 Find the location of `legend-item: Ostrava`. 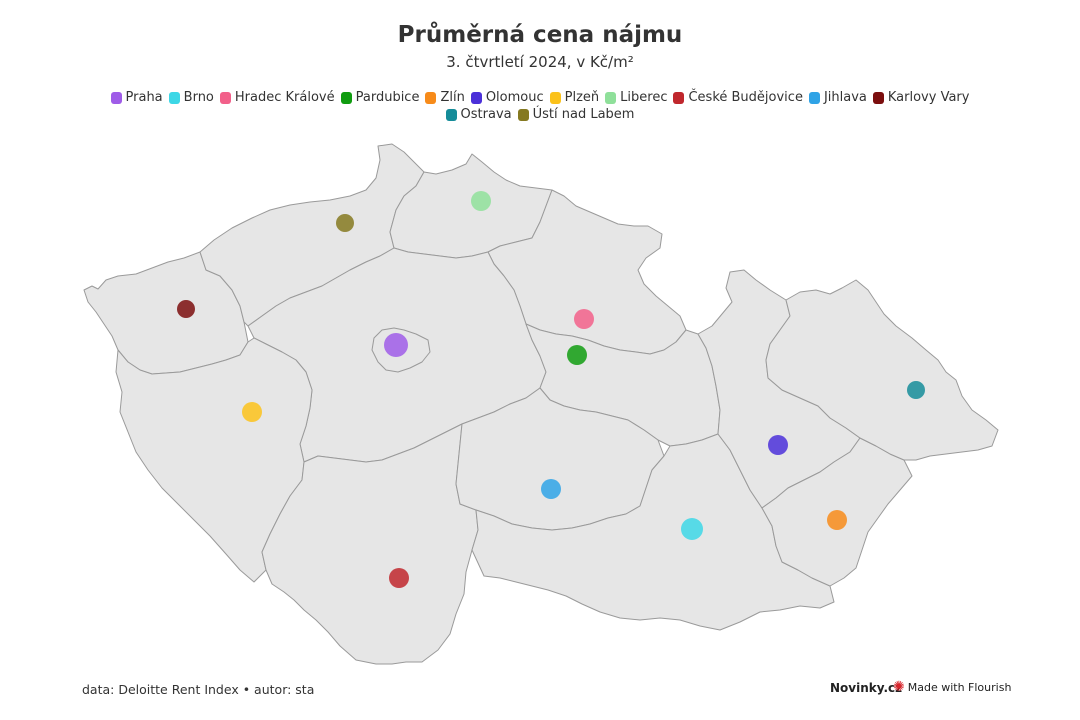

legend-item: Ostrava is located at coordinates (478, 114).